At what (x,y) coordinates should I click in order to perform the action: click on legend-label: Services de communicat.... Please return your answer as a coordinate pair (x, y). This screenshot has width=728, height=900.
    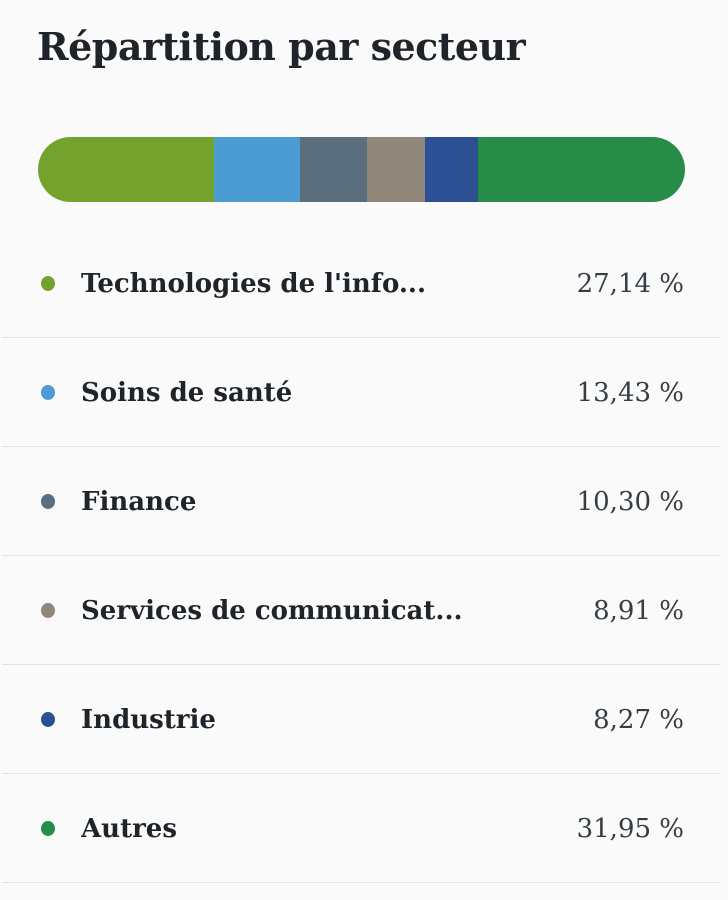
    Looking at the image, I should click on (272, 610).